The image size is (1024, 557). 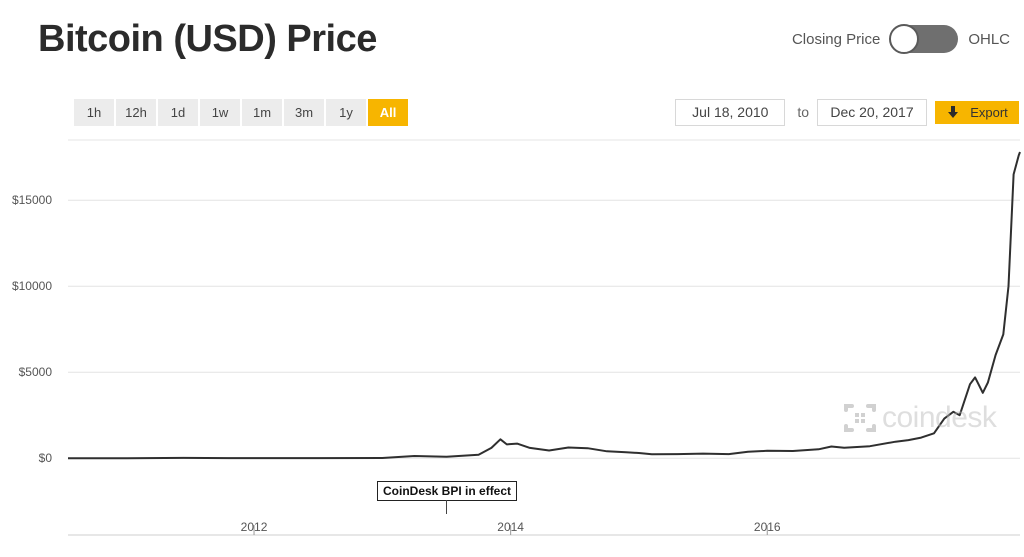 I want to click on down-arrow-icon, so click(x=953, y=112).